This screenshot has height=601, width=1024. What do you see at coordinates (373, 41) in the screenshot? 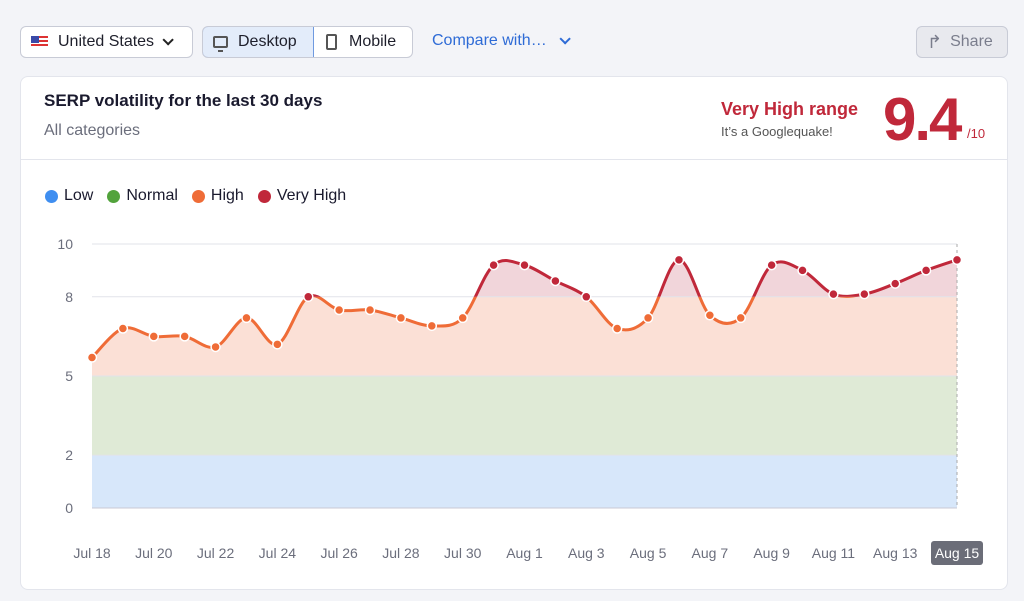
I see `mobile-label: Mobile` at bounding box center [373, 41].